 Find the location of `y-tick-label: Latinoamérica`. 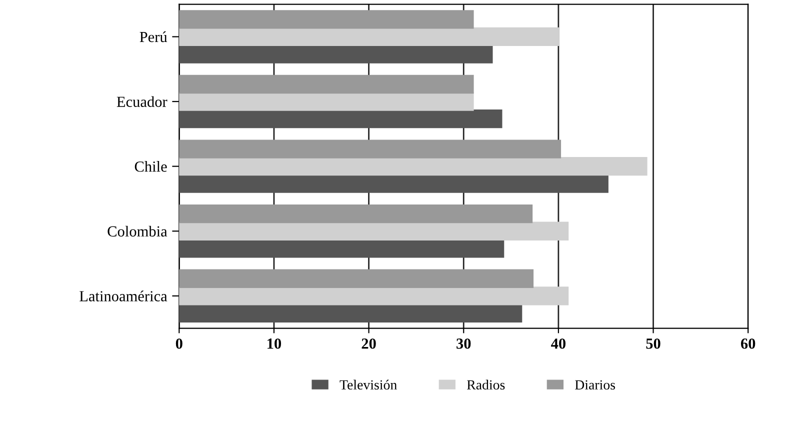

y-tick-label: Latinoamérica is located at coordinates (124, 296).